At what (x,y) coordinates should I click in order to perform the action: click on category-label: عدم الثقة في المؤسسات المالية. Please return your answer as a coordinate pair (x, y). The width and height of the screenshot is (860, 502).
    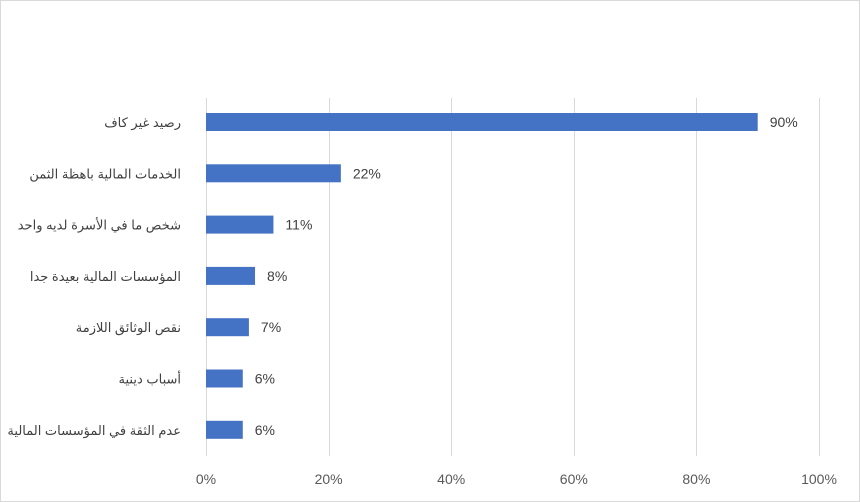
    Looking at the image, I should click on (94, 431).